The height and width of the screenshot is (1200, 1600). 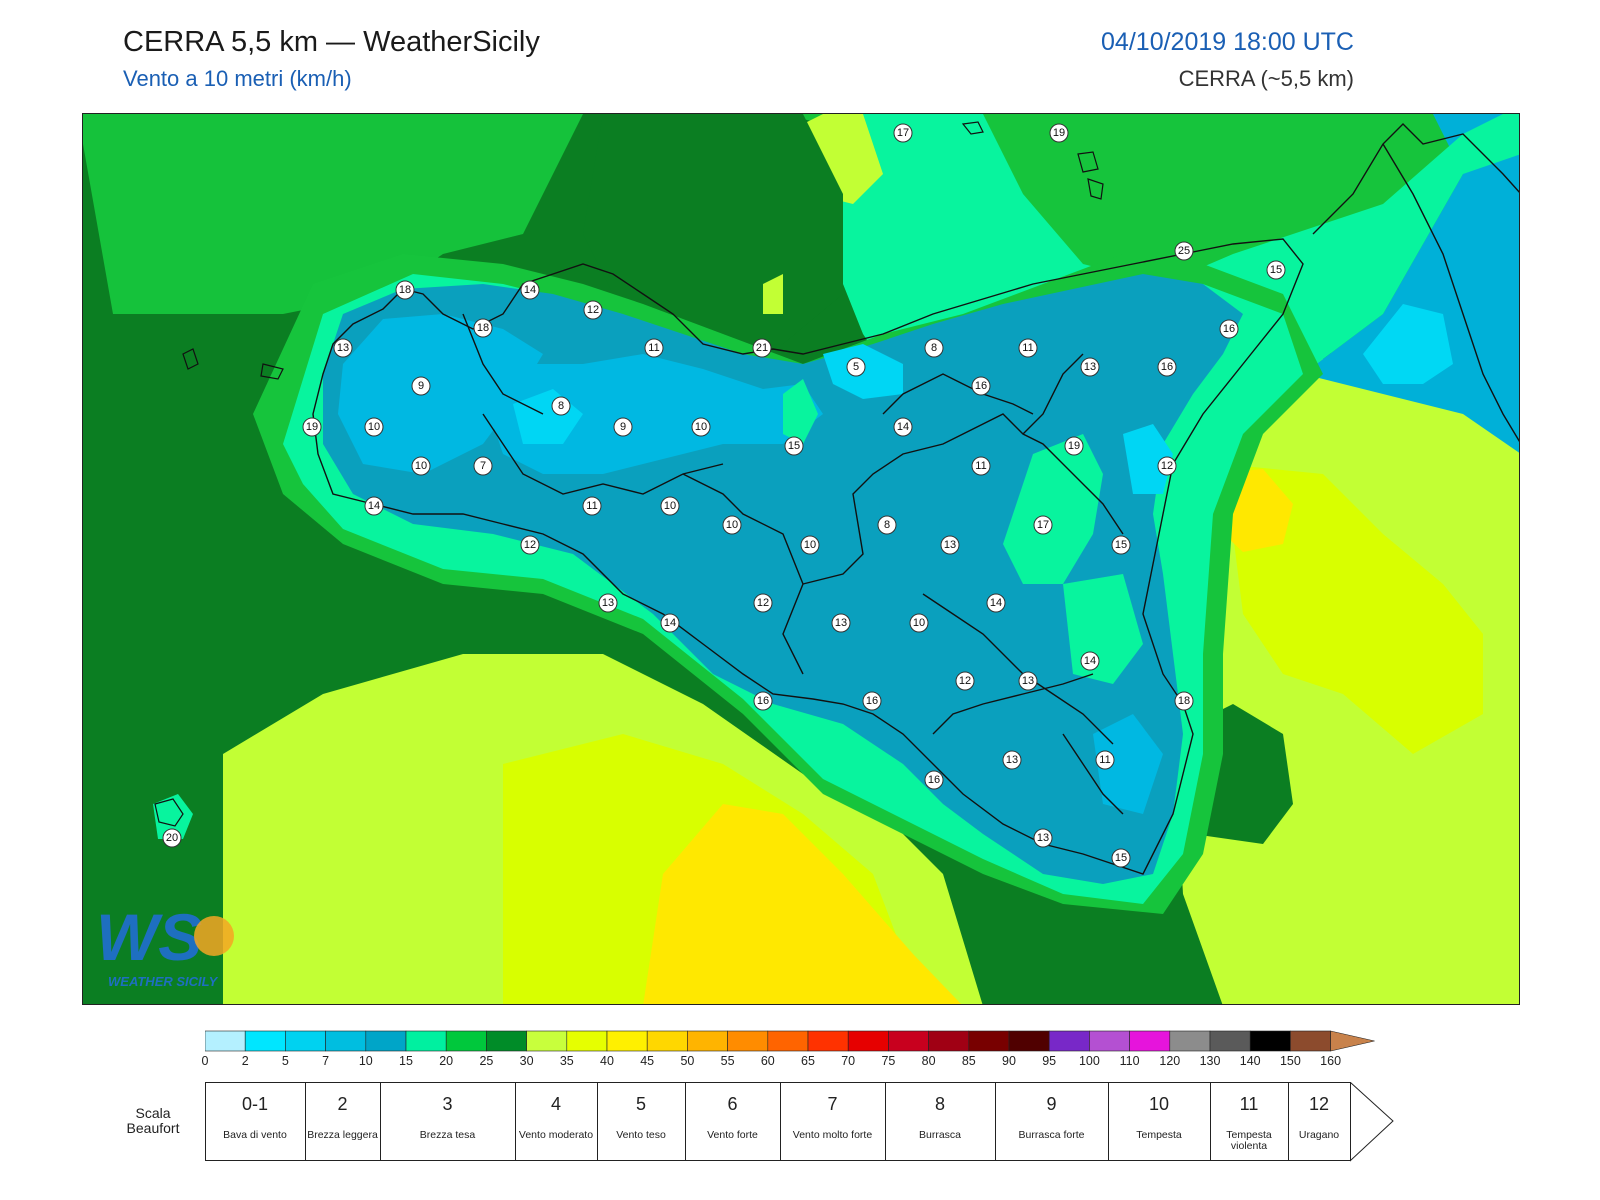 What do you see at coordinates (245, 1061) in the screenshot?
I see `colorbar-tick-label: 2` at bounding box center [245, 1061].